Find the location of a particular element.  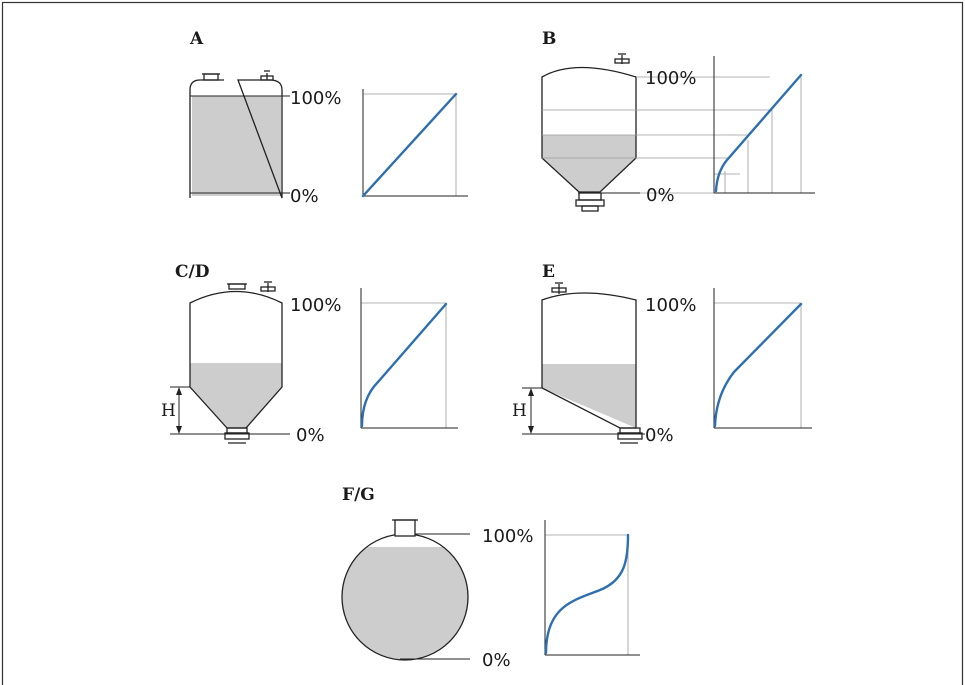

panel-cd-bottom-label: 0% is located at coordinates (310, 435).